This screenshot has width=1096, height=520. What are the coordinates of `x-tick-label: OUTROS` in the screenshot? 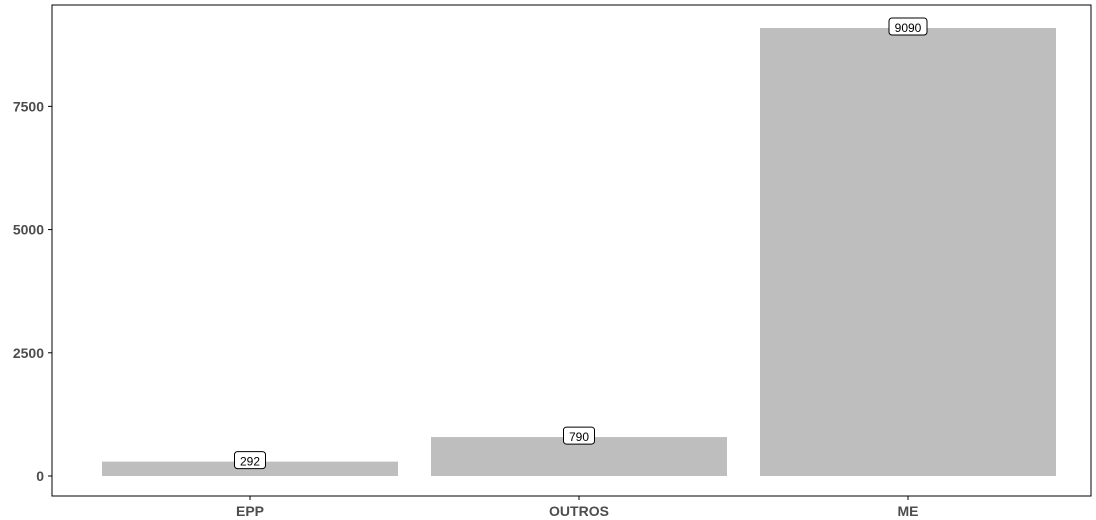 It's located at (579, 511).